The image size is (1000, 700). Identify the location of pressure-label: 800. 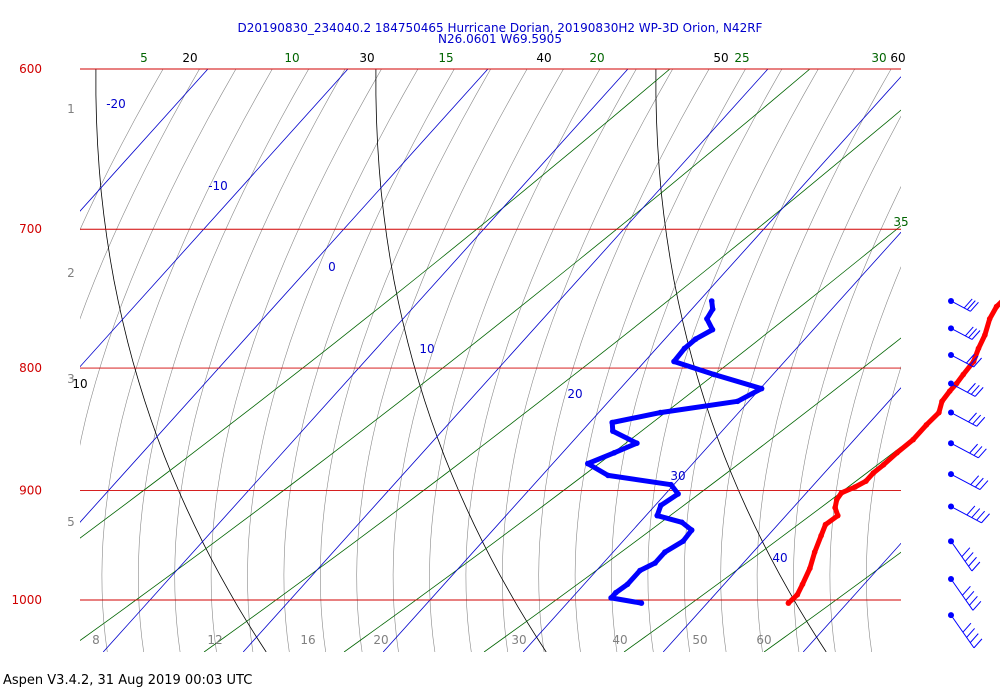
(30, 368).